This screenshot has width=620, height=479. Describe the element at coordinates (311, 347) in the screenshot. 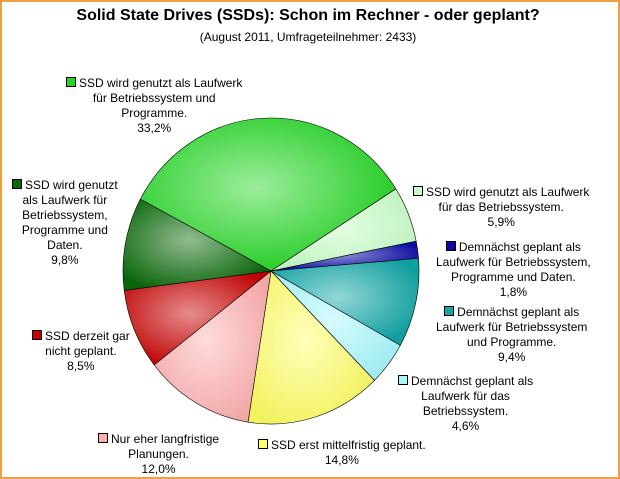

I see `pie-slice-mid-term` at that location.